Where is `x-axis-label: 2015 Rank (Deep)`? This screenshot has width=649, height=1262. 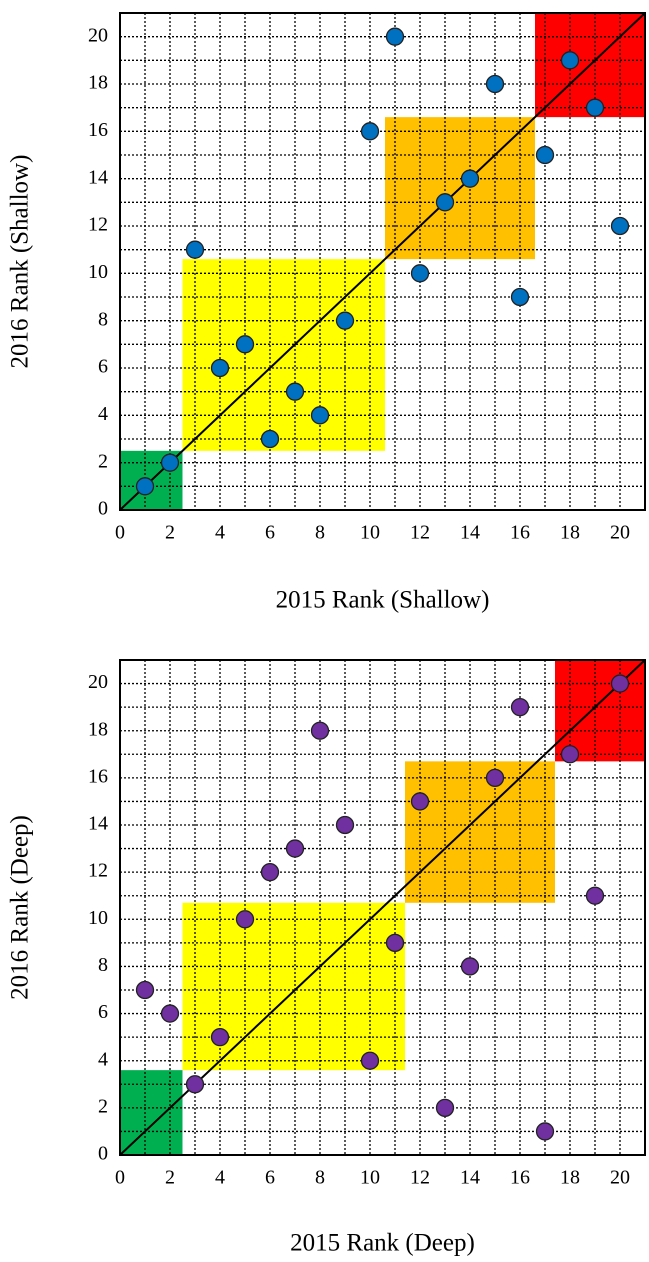
x-axis-label: 2015 Rank (Deep) is located at coordinates (382, 1243).